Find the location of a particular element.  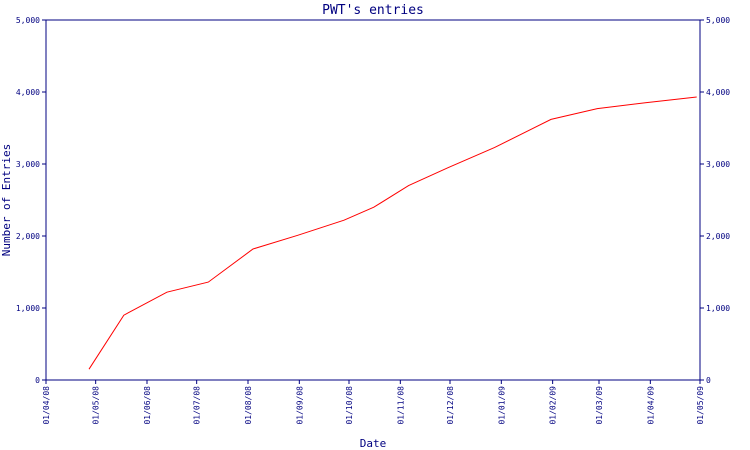

chart-title: PWT's entries is located at coordinates (373, 10).